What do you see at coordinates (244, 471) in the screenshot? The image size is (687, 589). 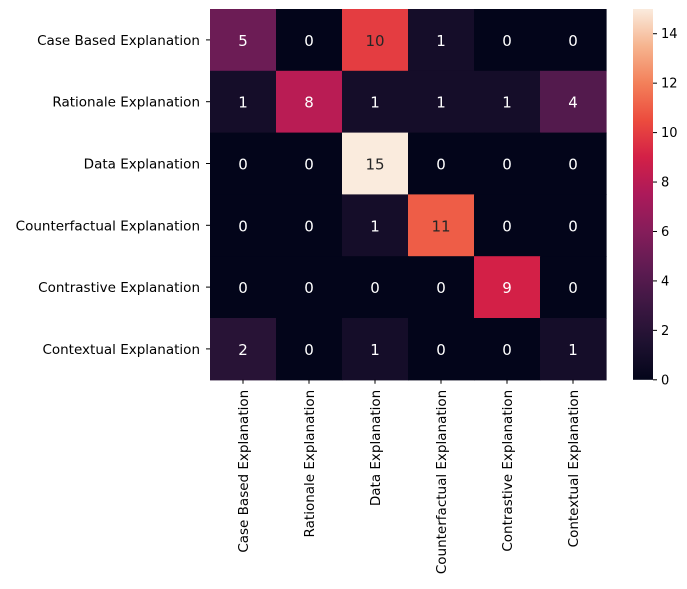 I see `x-tick-label: Case Based Explanation` at bounding box center [244, 471].